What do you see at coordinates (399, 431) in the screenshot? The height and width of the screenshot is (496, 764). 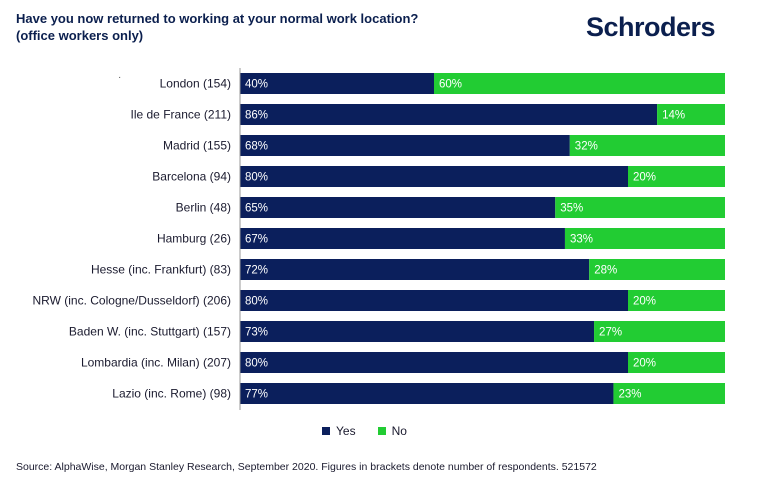 I see `legend-label-no: No` at bounding box center [399, 431].